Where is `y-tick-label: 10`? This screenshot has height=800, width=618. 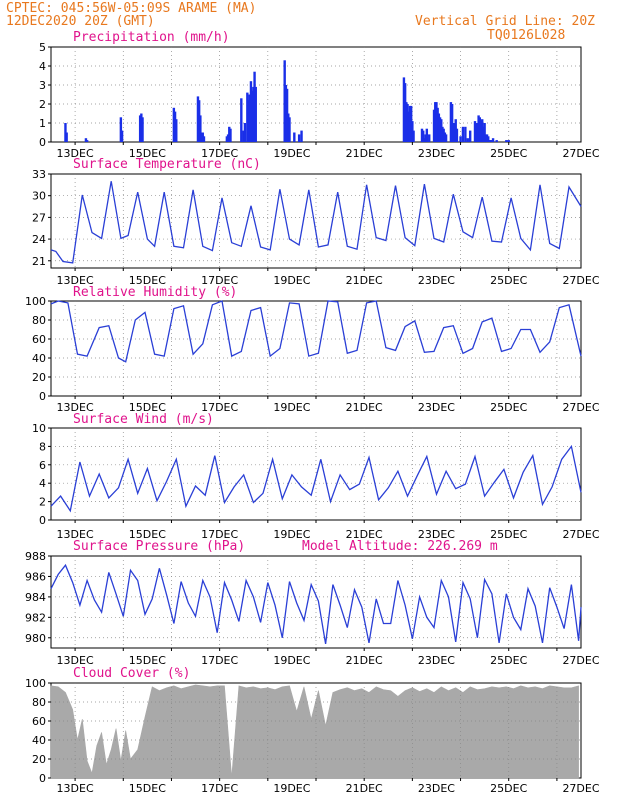 y-tick-label: 10 is located at coordinates (39, 428).